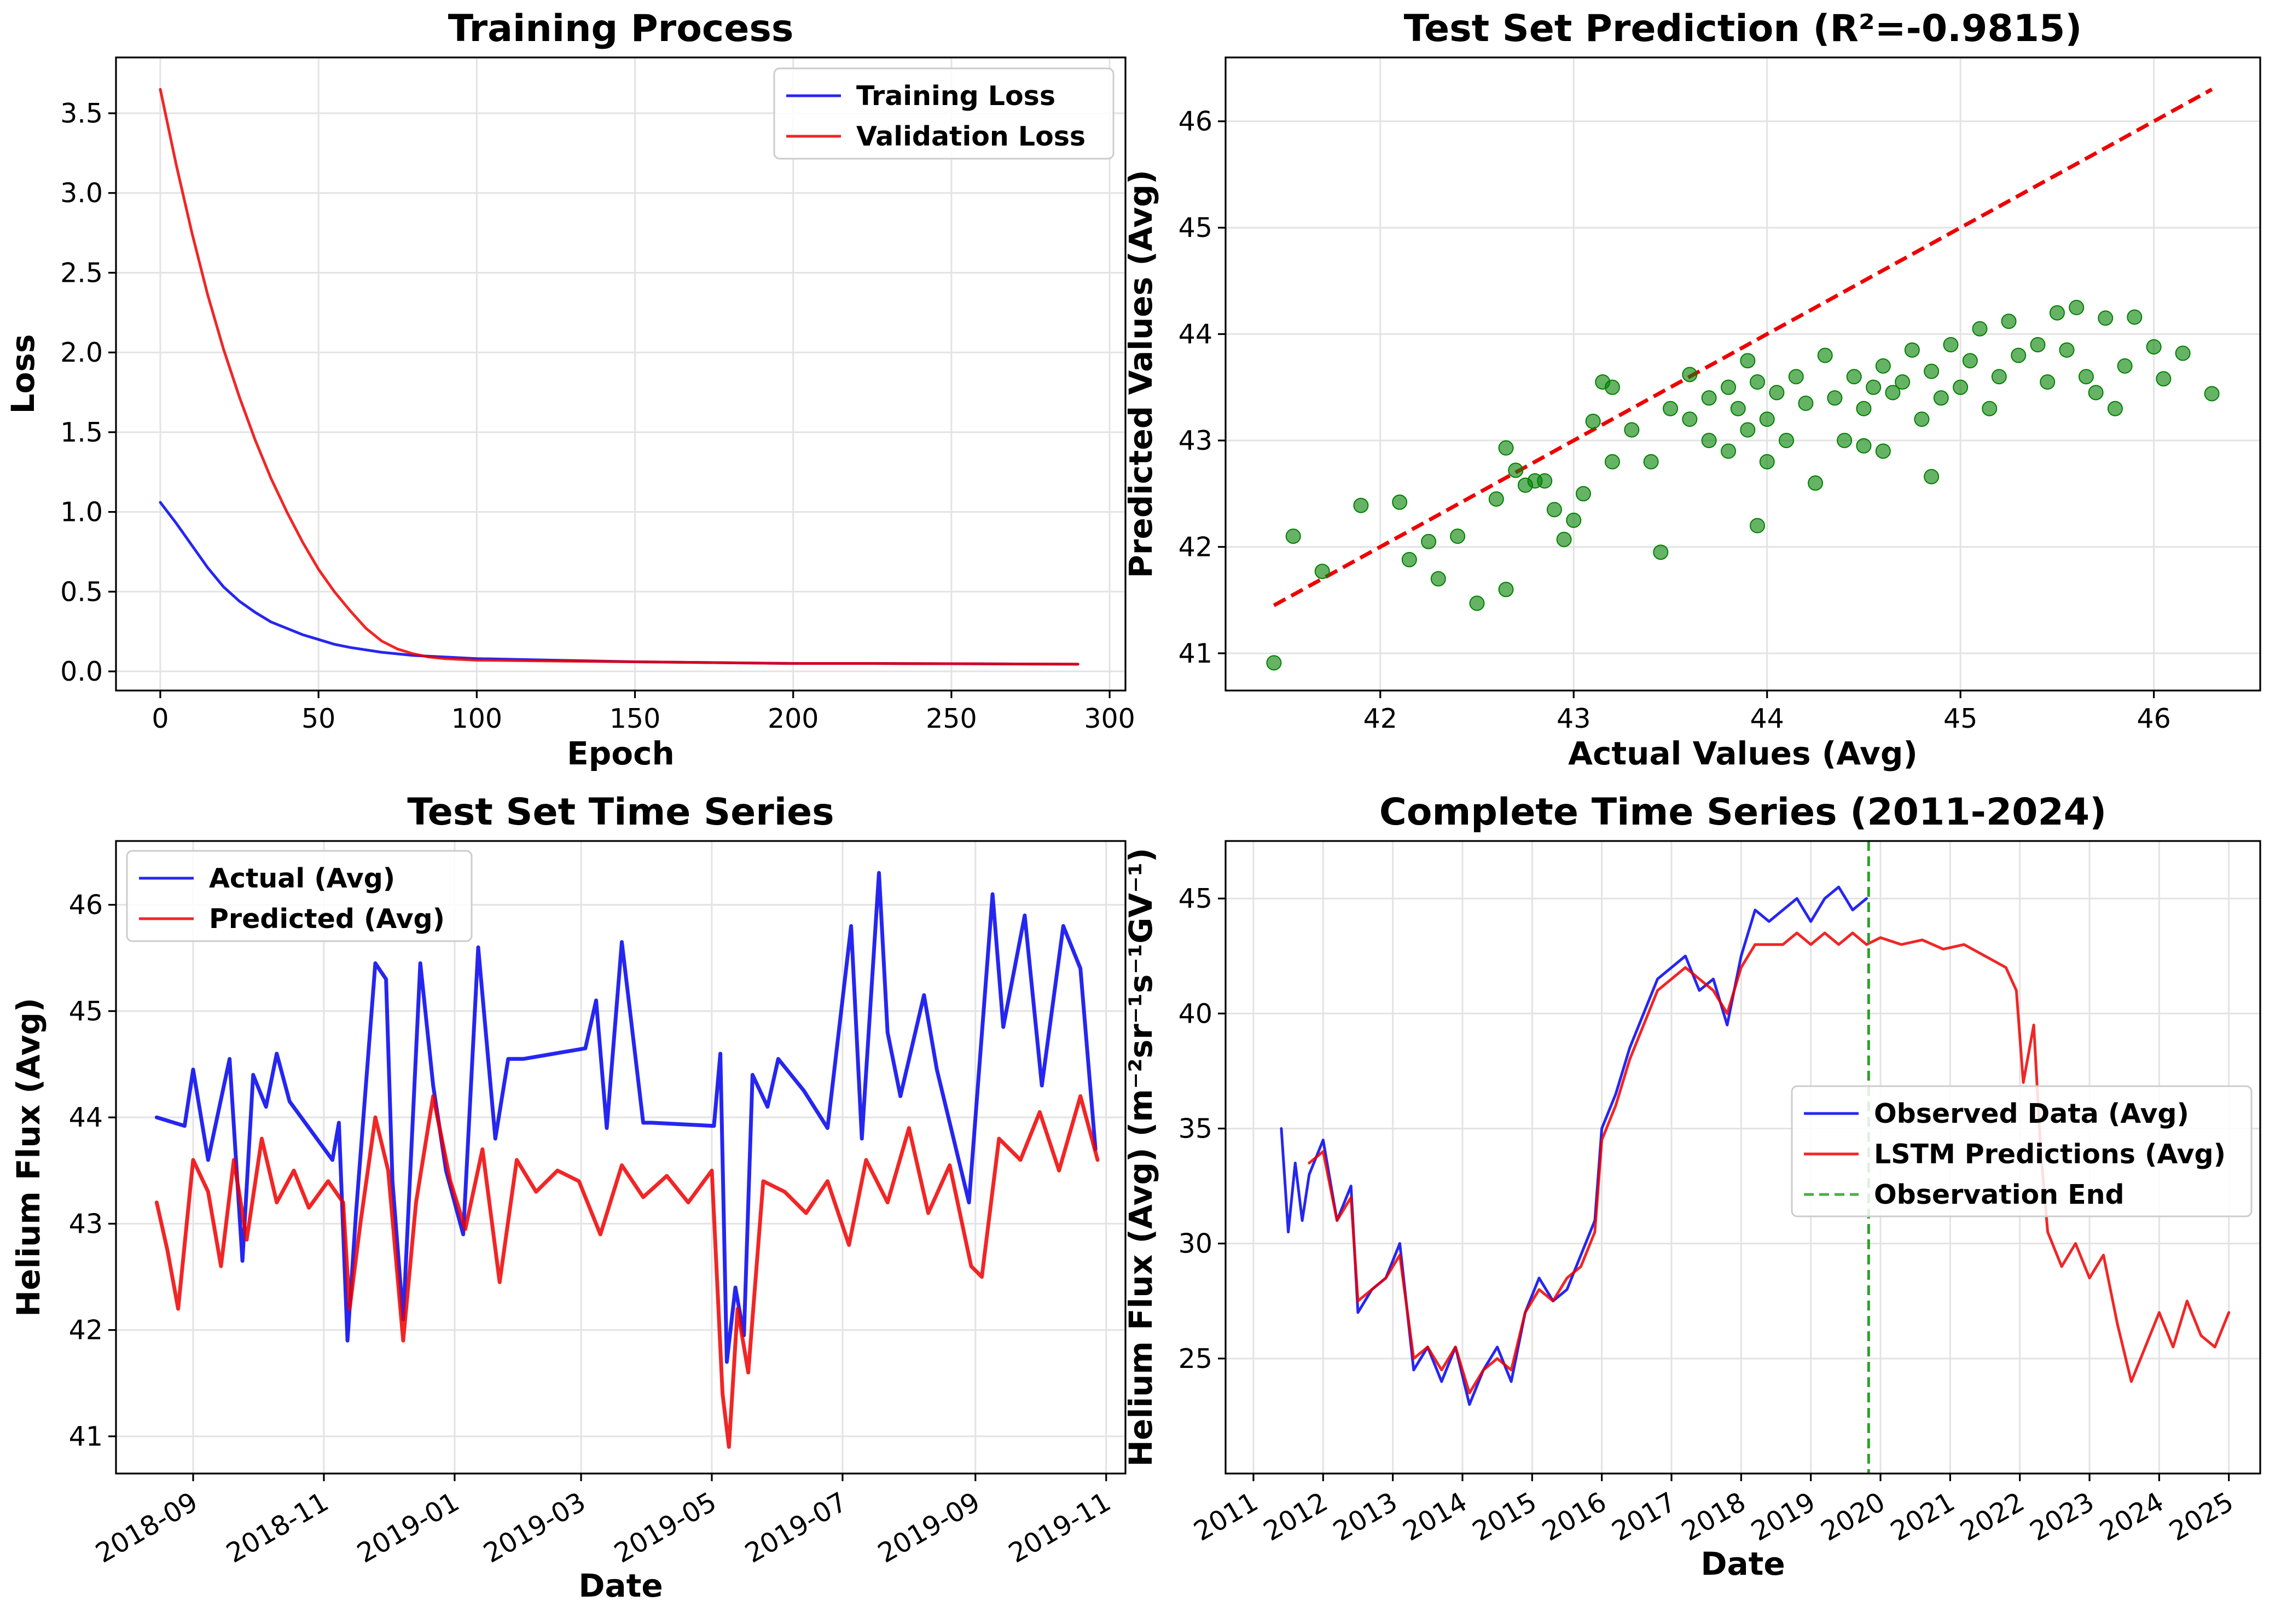 This screenshot has width=2281, height=1624. What do you see at coordinates (1140, 1157) in the screenshot?
I see `y-axis-label: Helium Flux (Avg) (m⁻²sr⁻¹s⁻¹GV⁻¹)` at bounding box center [1140, 1157].